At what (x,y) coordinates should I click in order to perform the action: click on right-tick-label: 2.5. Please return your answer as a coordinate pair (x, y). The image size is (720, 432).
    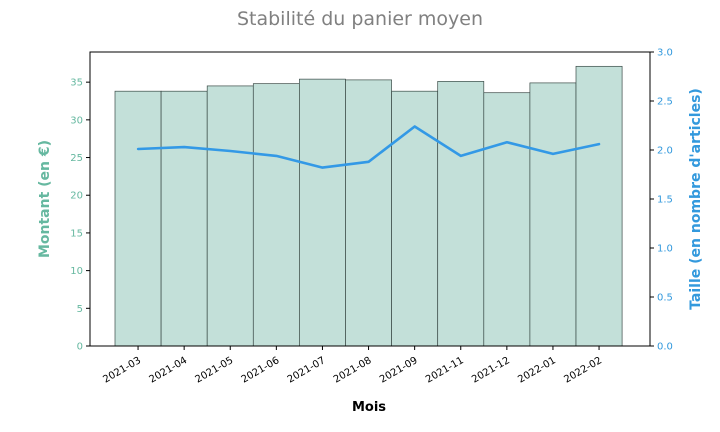
    Looking at the image, I should click on (665, 102).